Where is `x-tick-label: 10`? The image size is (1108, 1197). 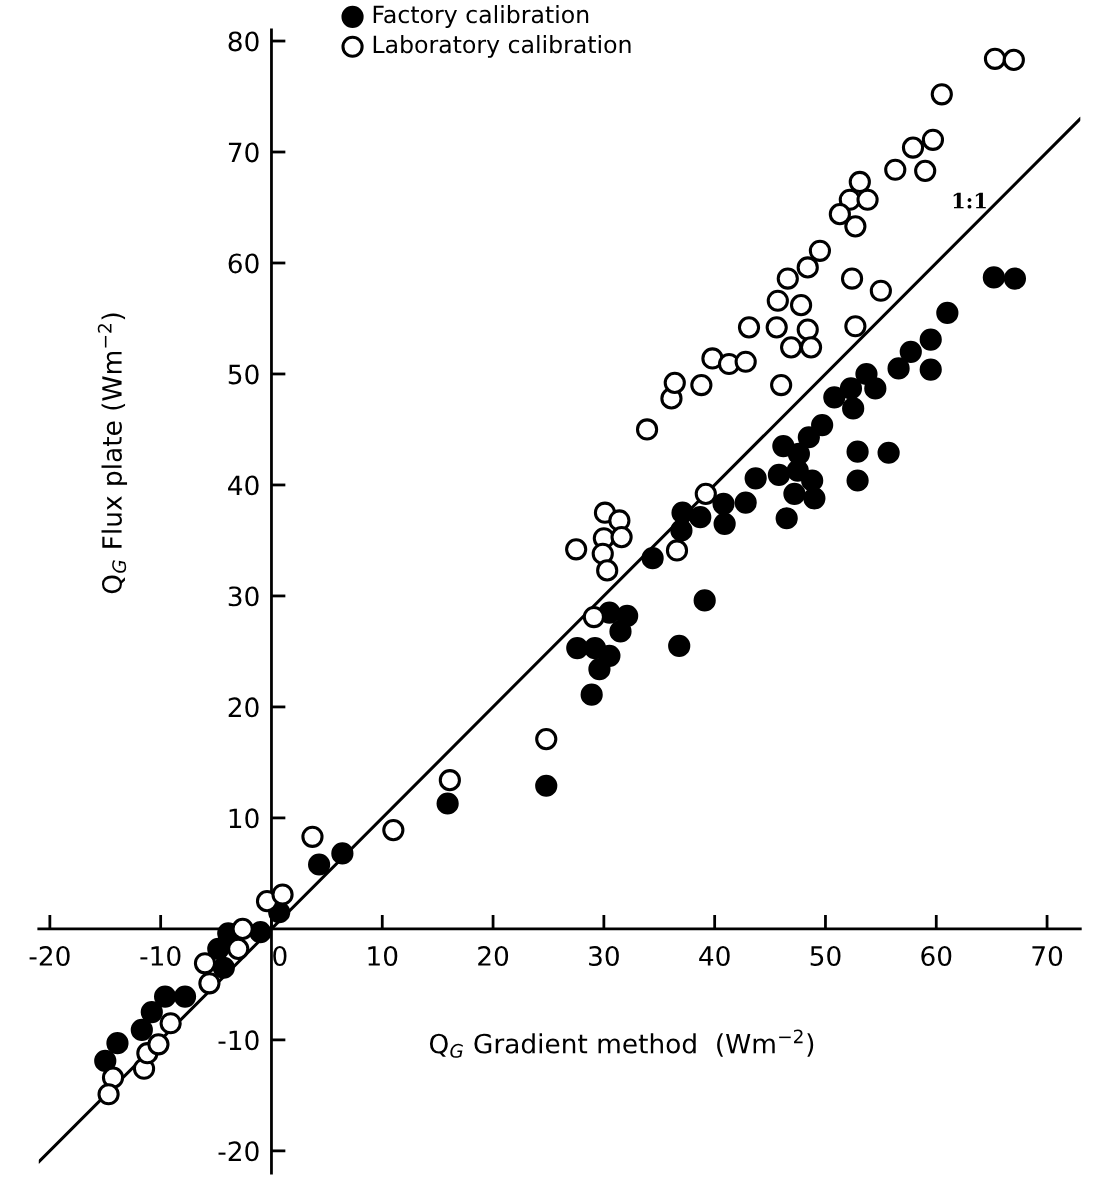 x-tick-label: 10 is located at coordinates (383, 956).